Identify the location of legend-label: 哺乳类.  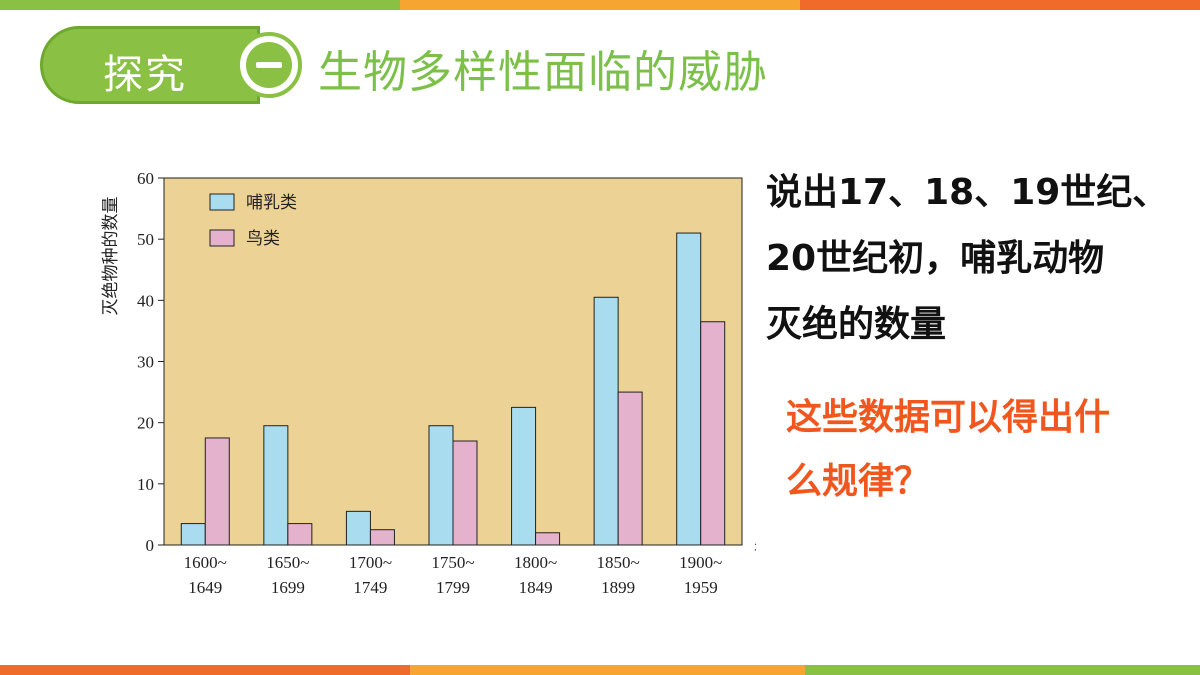
(271, 202).